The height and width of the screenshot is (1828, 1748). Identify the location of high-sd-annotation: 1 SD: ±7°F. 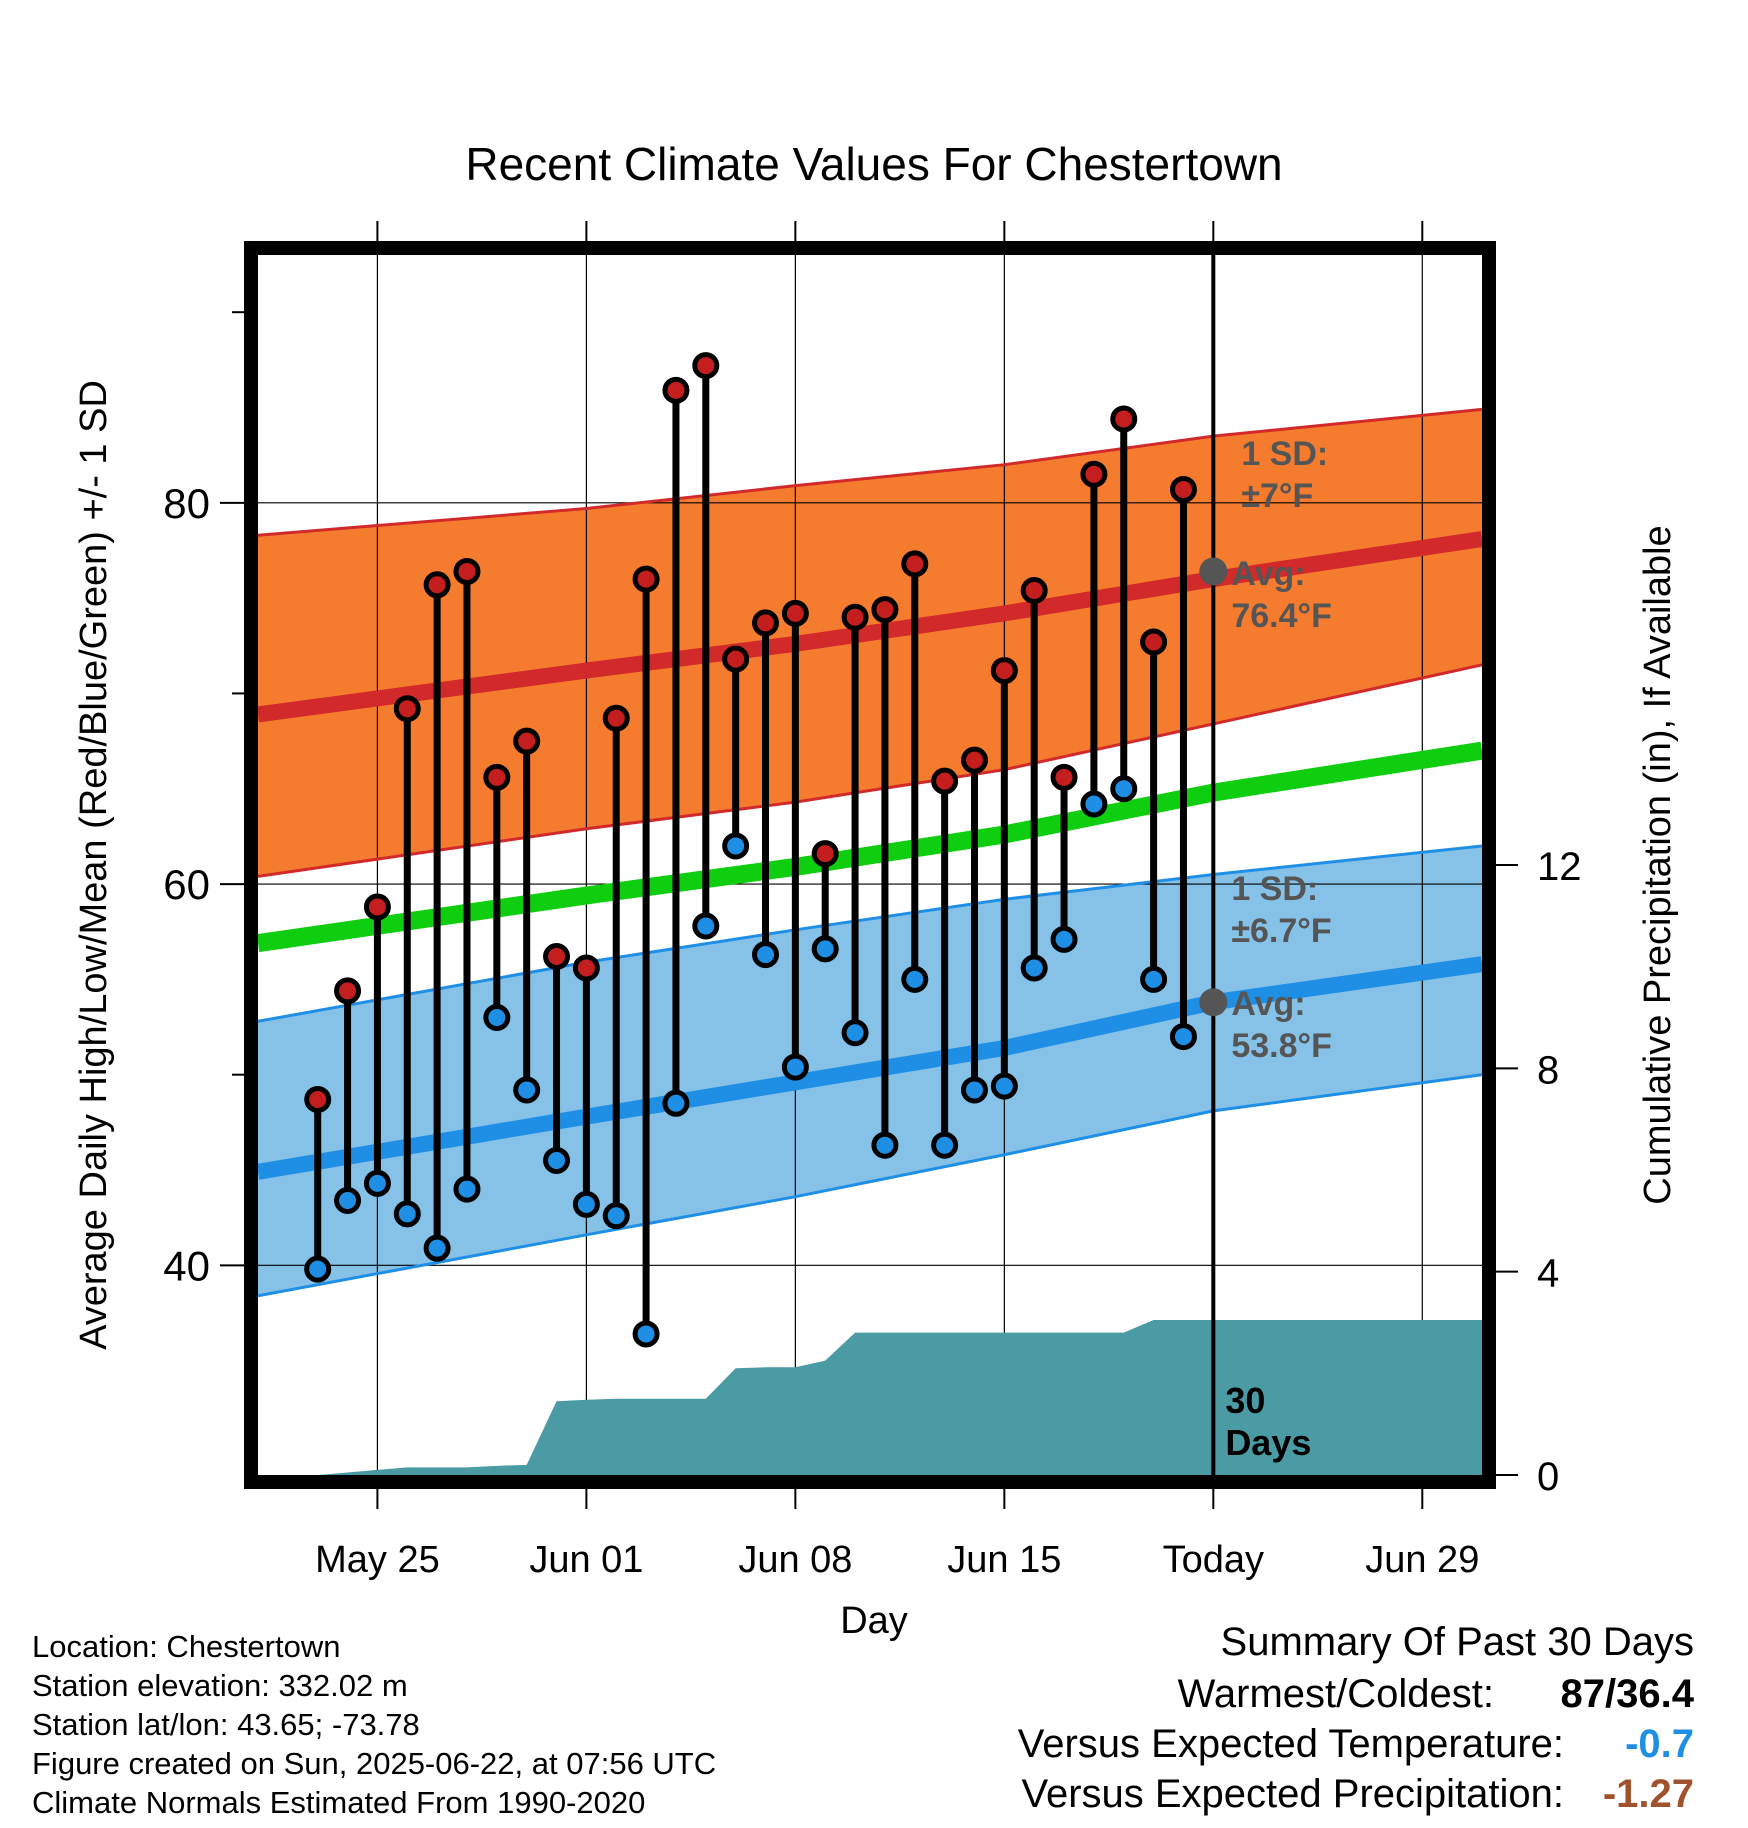
(1284, 475).